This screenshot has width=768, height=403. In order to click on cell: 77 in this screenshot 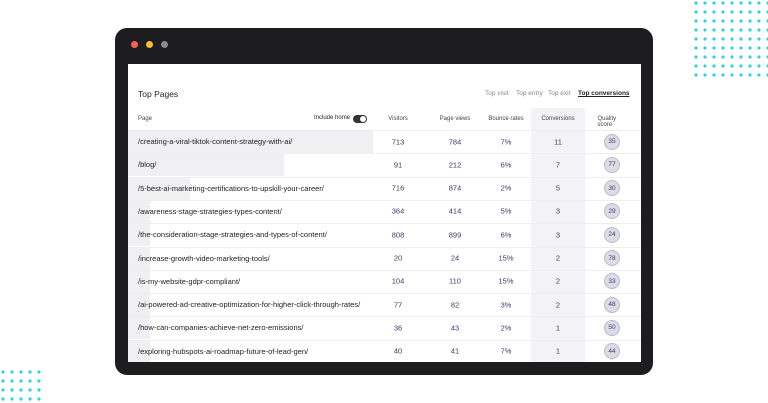, I will do `click(398, 305)`.